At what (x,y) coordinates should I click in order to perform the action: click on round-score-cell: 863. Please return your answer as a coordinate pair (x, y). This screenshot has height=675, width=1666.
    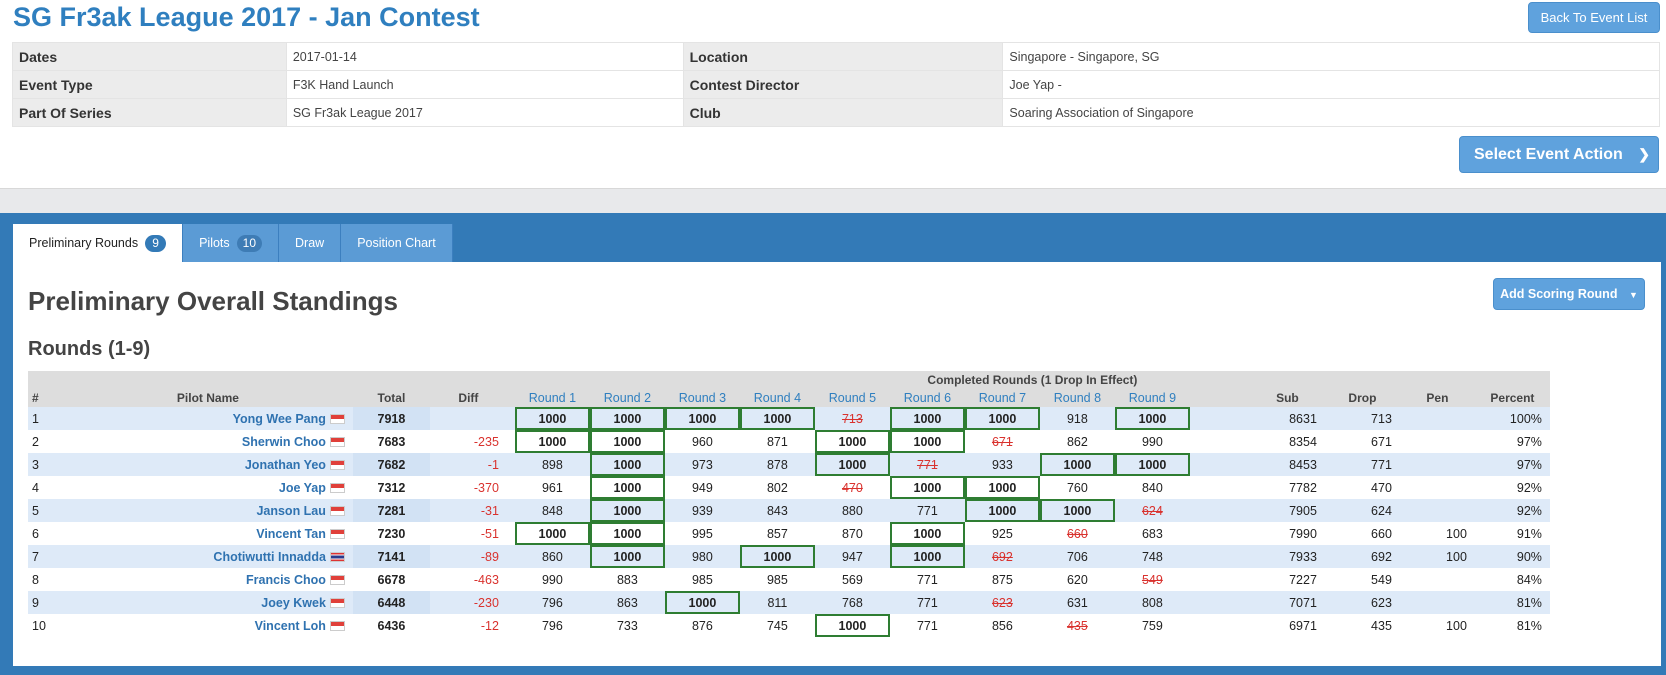
    Looking at the image, I should click on (627, 602).